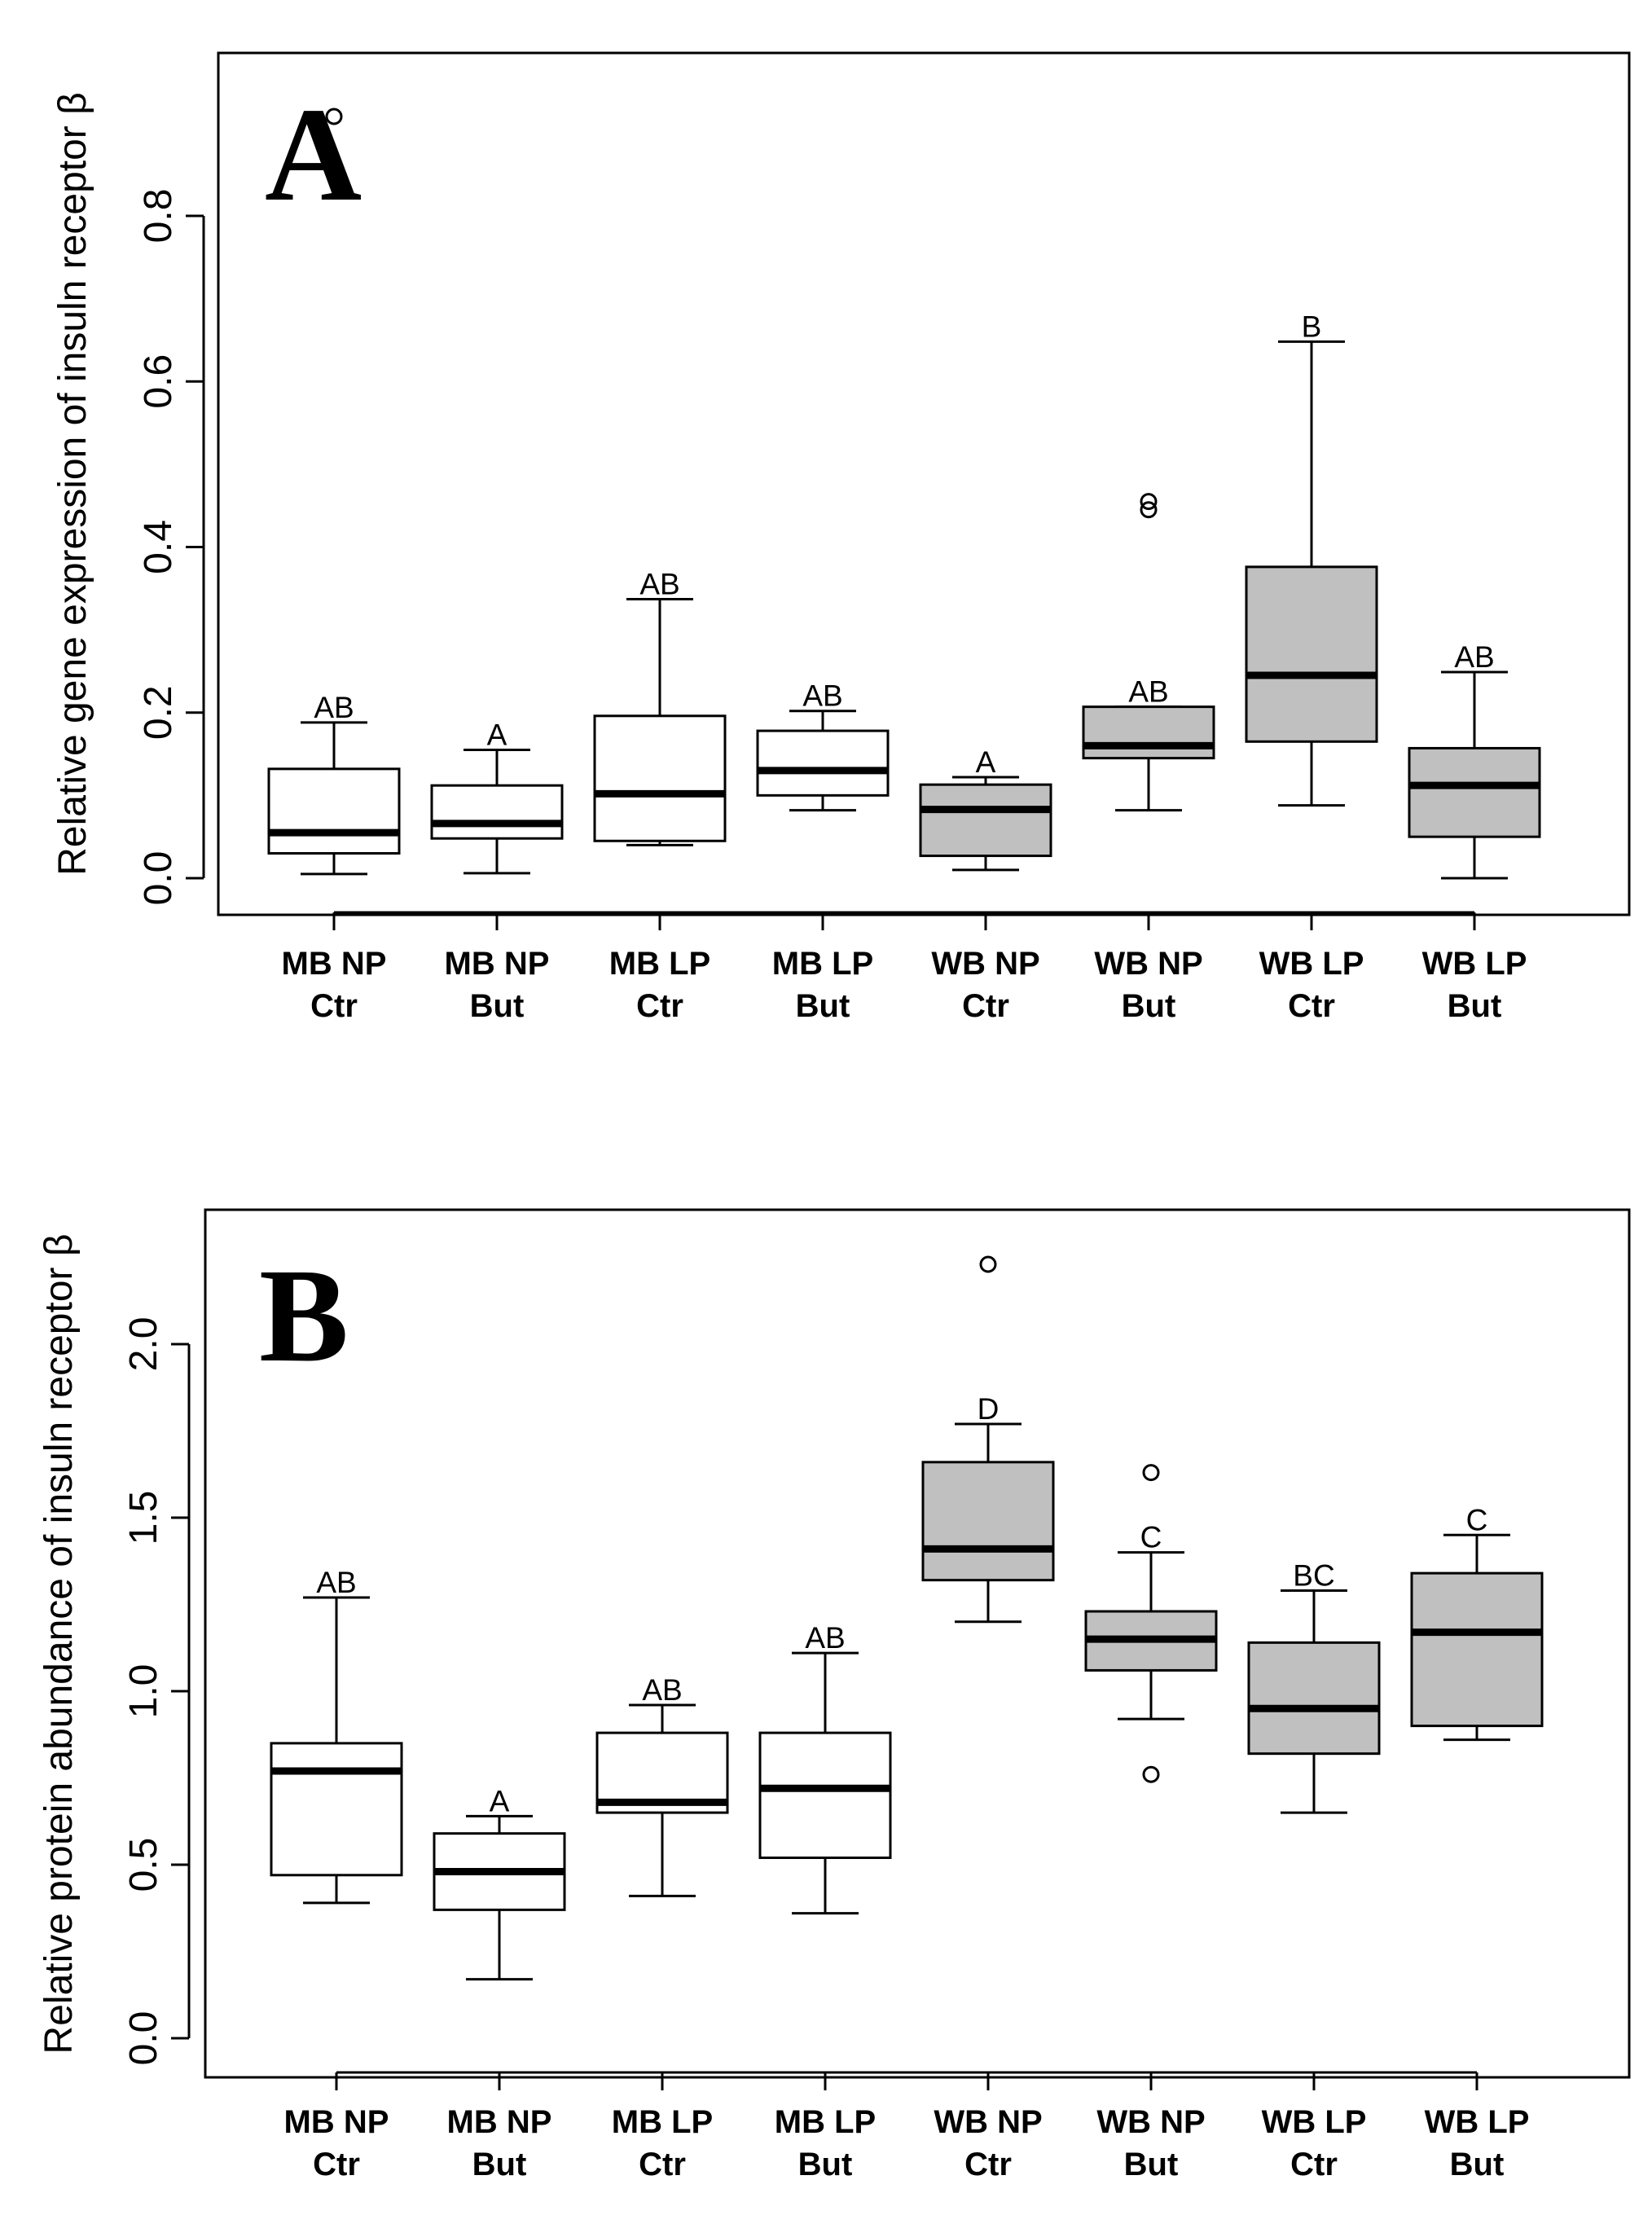 The width and height of the screenshot is (1652, 2237). Describe the element at coordinates (1148, 652) in the screenshot. I see `box-6: AB` at that location.